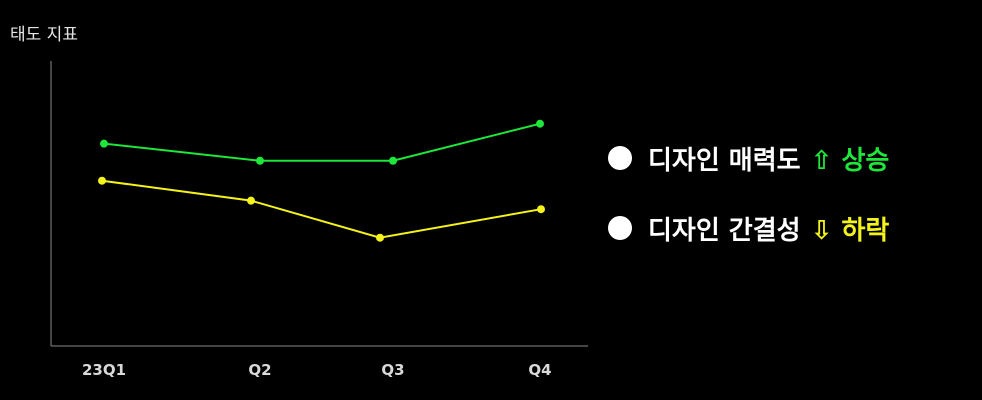 The width and height of the screenshot is (982, 400). Describe the element at coordinates (392, 370) in the screenshot. I see `x-tick-label: Q3` at that location.